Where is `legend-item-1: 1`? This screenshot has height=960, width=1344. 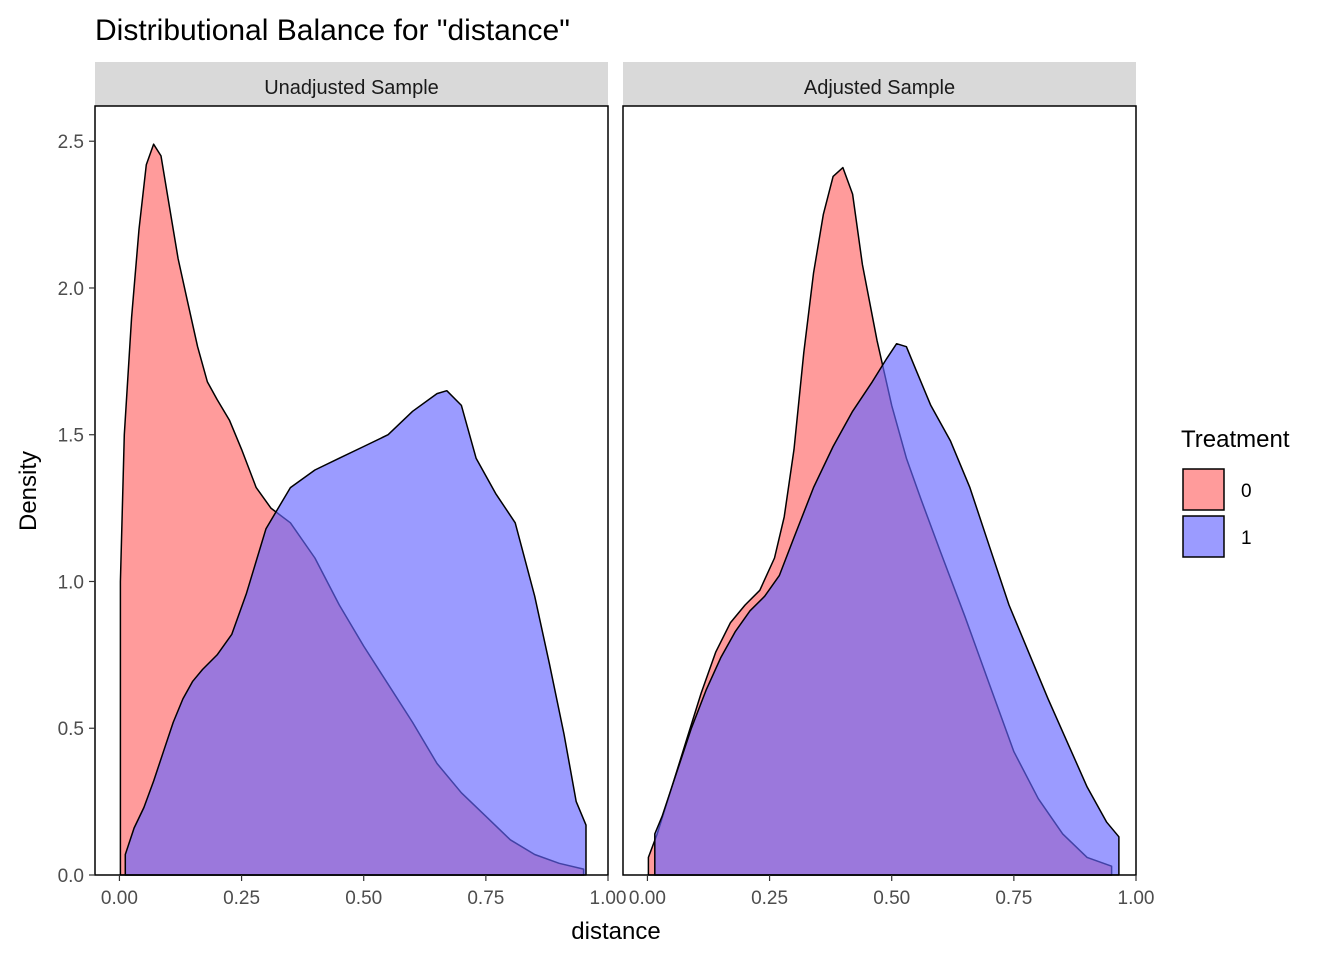 legend-item-1: 1 is located at coordinates (1216, 536).